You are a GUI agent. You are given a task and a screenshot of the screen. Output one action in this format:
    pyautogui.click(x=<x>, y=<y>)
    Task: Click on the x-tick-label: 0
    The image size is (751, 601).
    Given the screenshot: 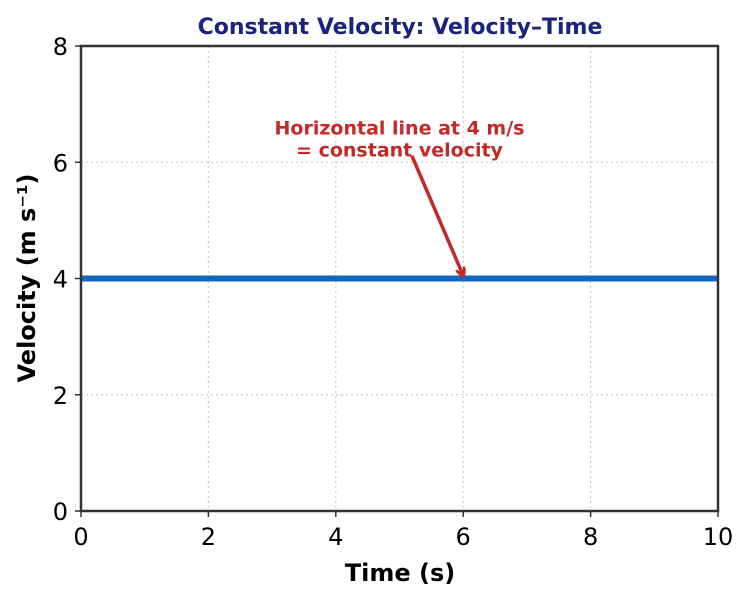 What is the action you would take?
    pyautogui.click(x=80, y=537)
    